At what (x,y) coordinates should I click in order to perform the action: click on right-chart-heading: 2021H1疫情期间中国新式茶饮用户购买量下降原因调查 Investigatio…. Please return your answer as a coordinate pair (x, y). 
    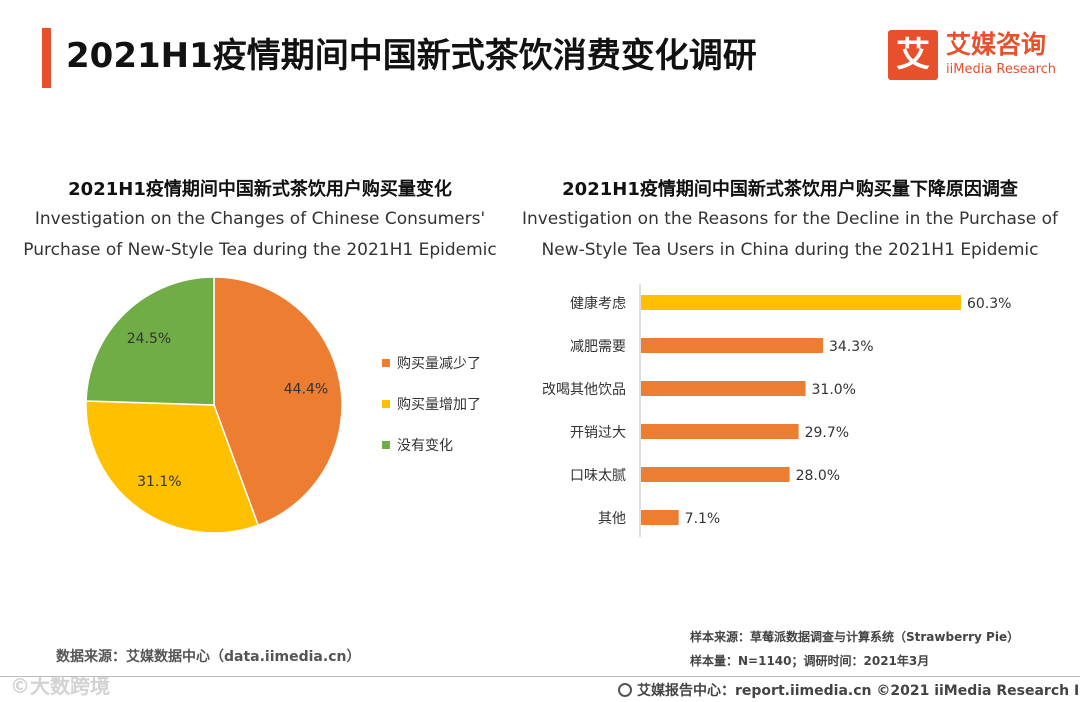
    Looking at the image, I should click on (790, 221).